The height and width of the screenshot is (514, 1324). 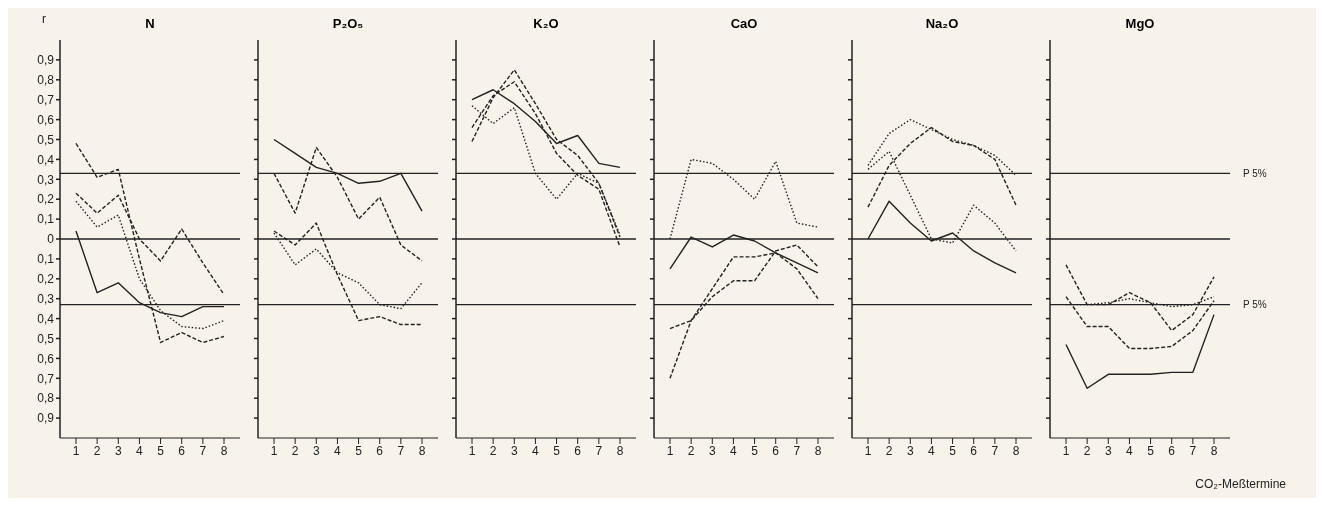 What do you see at coordinates (150, 23) in the screenshot?
I see `chart-title: N` at bounding box center [150, 23].